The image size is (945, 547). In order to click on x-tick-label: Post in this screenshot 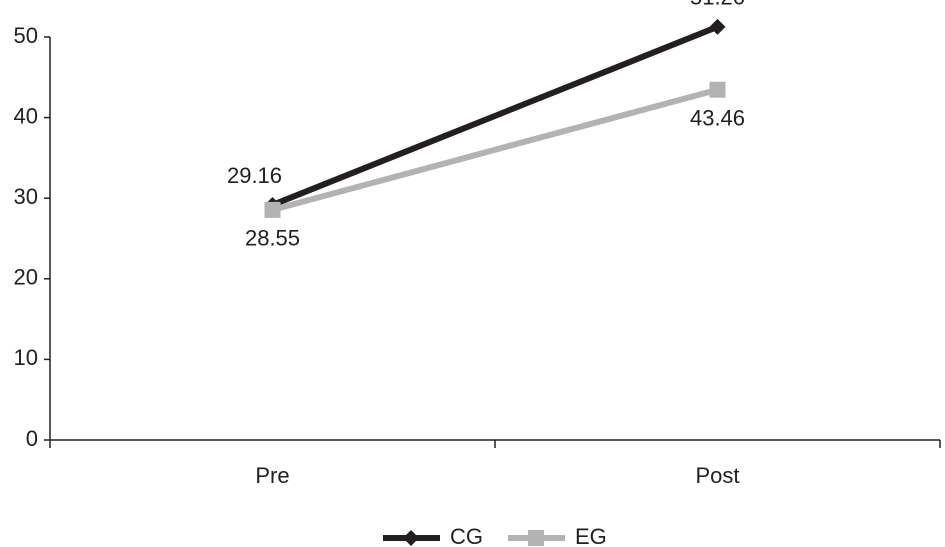, I will do `click(717, 475)`.